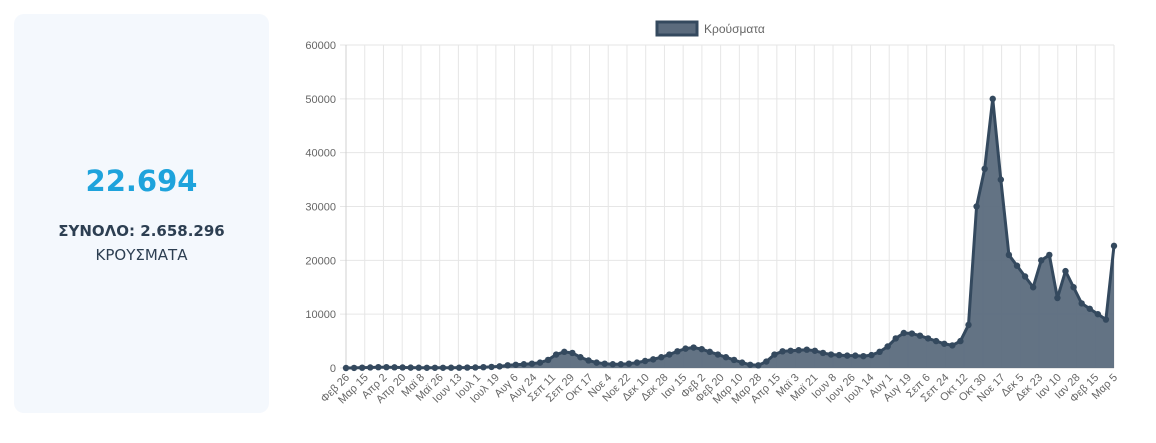  Describe the element at coordinates (734, 29) in the screenshot. I see `legend-label: Κρούσματα` at that location.